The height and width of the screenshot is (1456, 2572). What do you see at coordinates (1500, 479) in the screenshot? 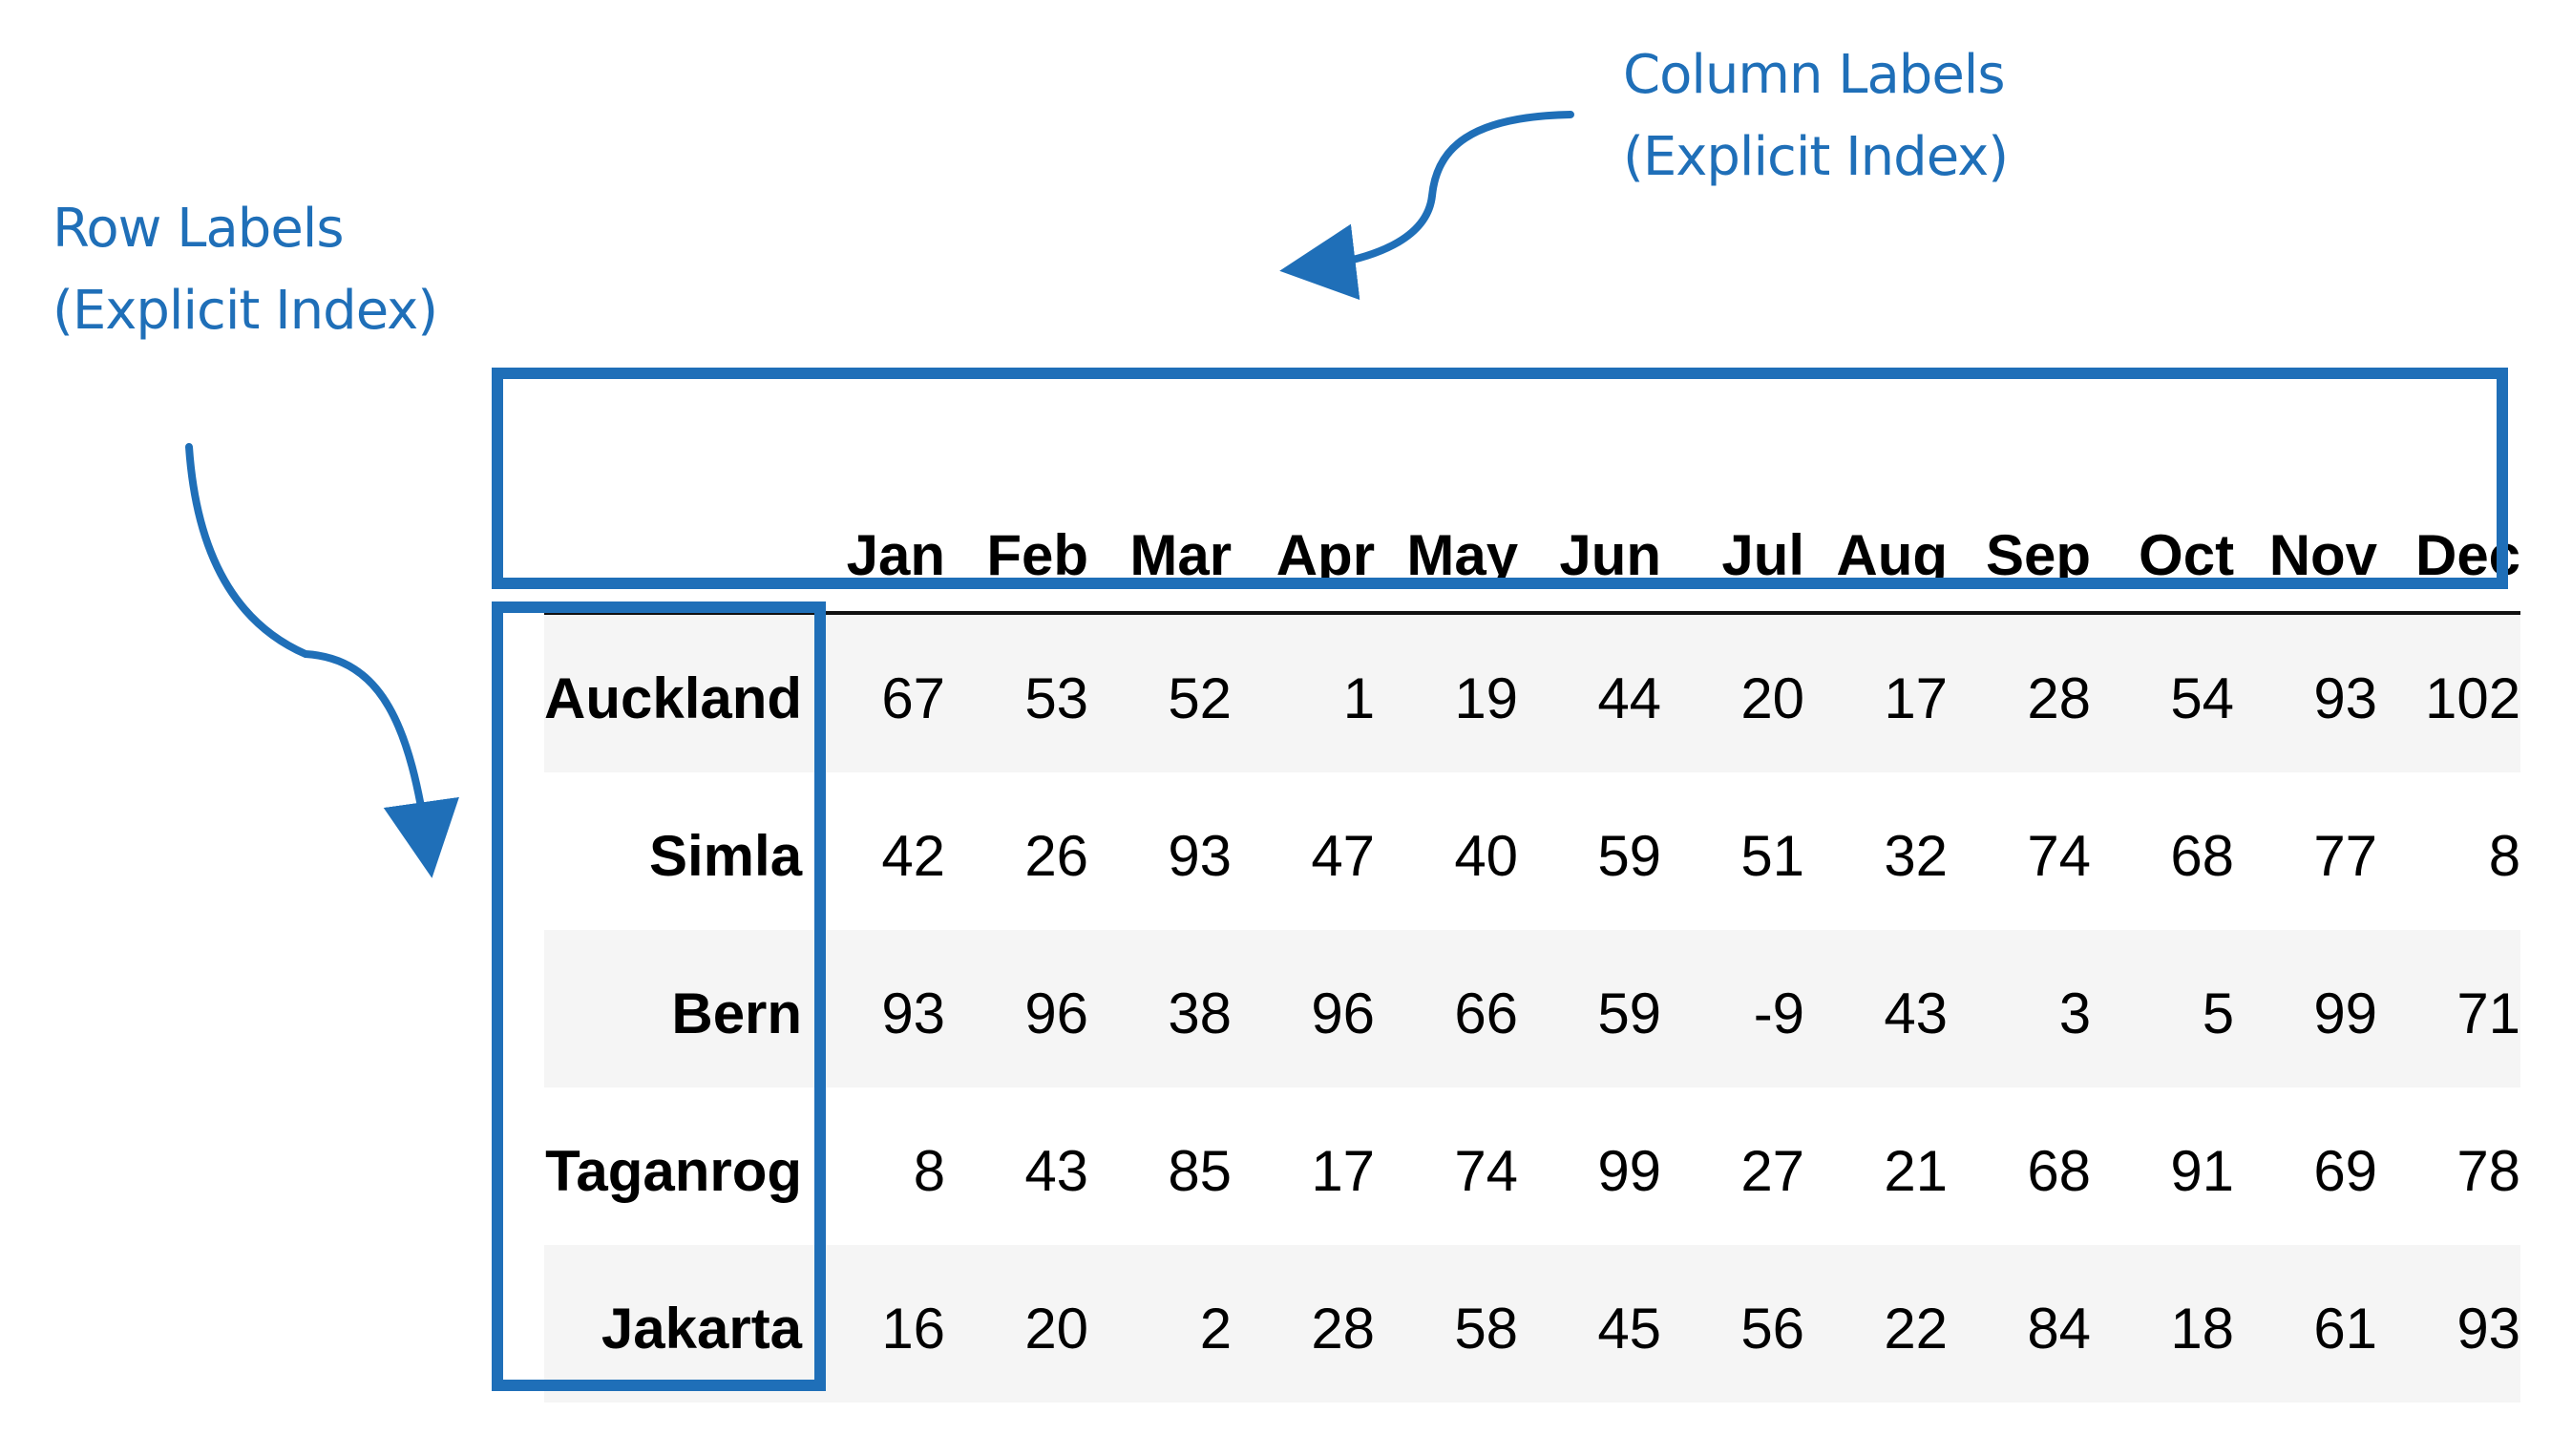
I see `column-labels-highlight-box` at bounding box center [1500, 479].